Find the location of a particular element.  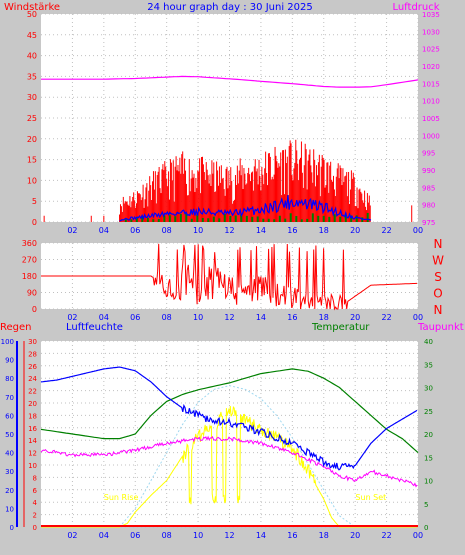

label-luftfeuchte: Luftfeuchte is located at coordinates (94, 327).